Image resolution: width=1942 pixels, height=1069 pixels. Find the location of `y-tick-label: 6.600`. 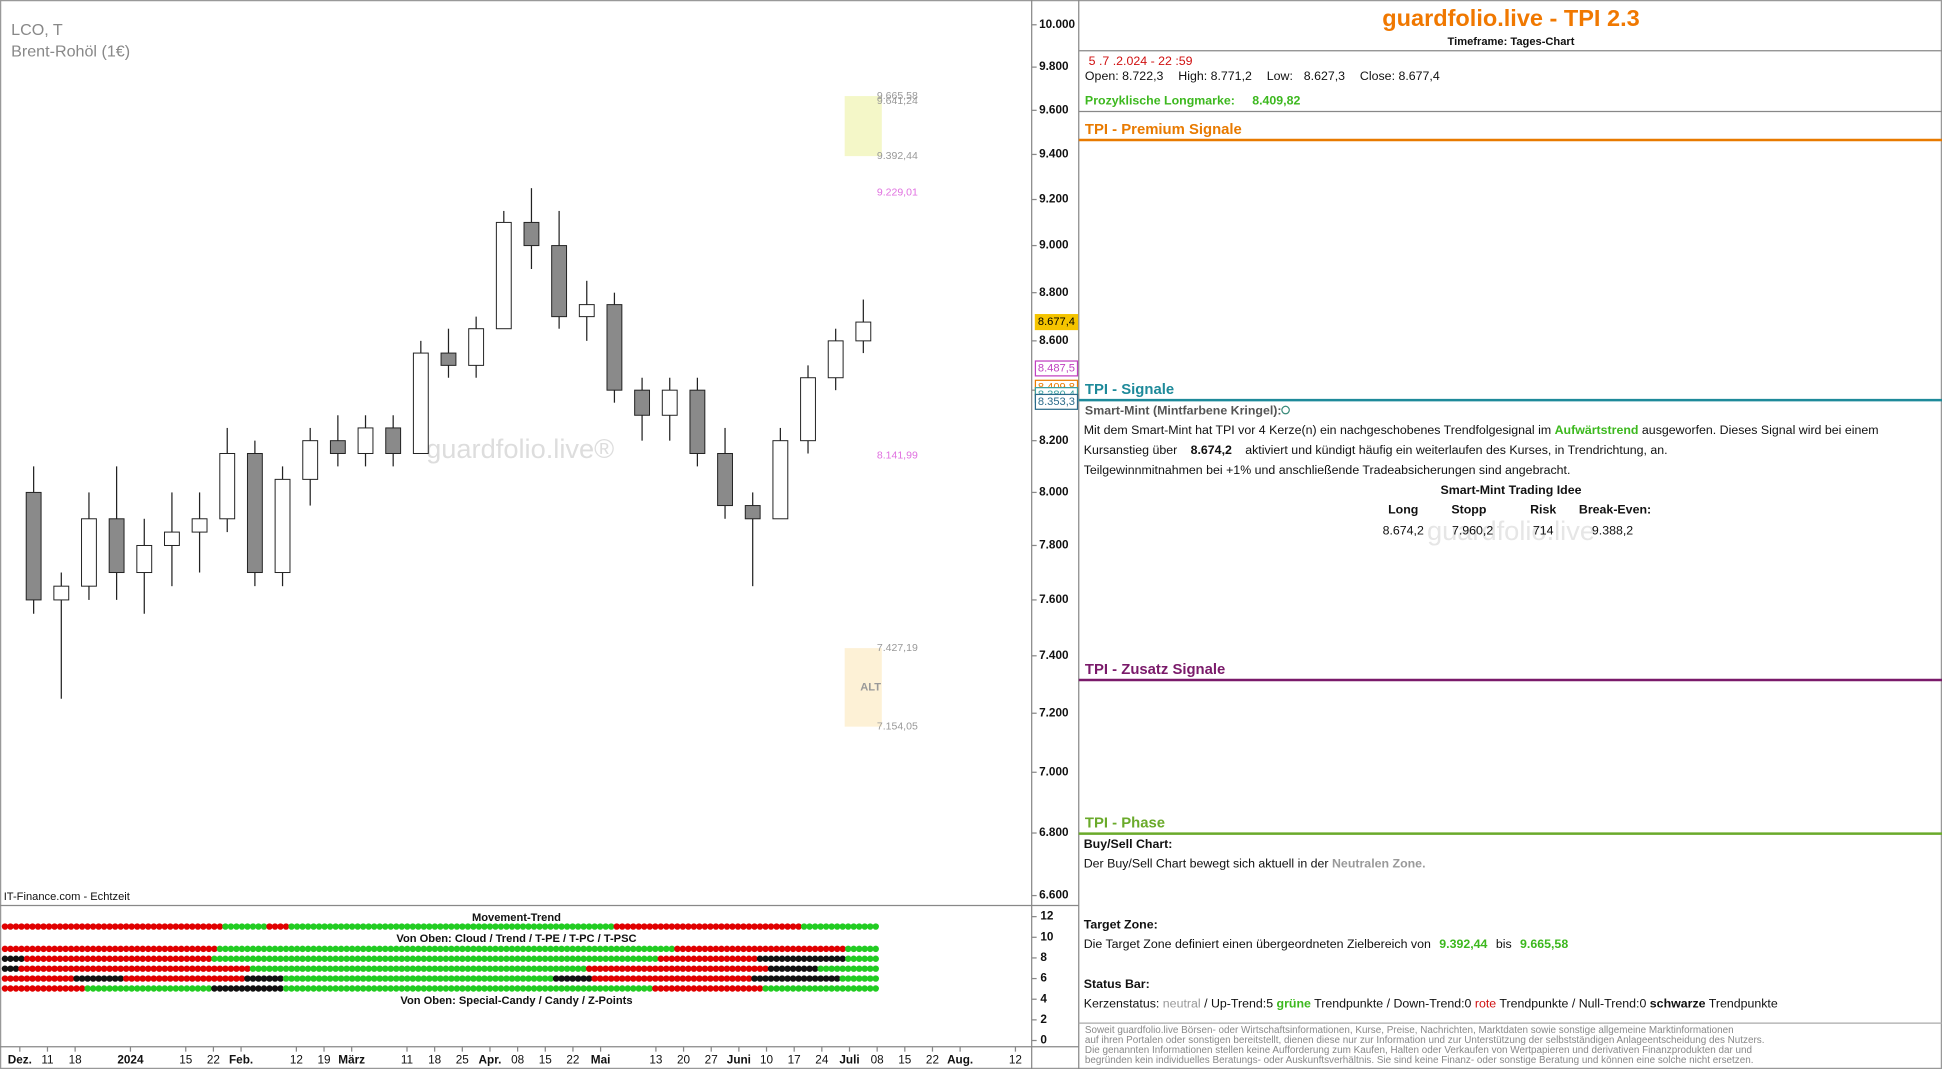

y-tick-label: 6.600 is located at coordinates (1054, 895).